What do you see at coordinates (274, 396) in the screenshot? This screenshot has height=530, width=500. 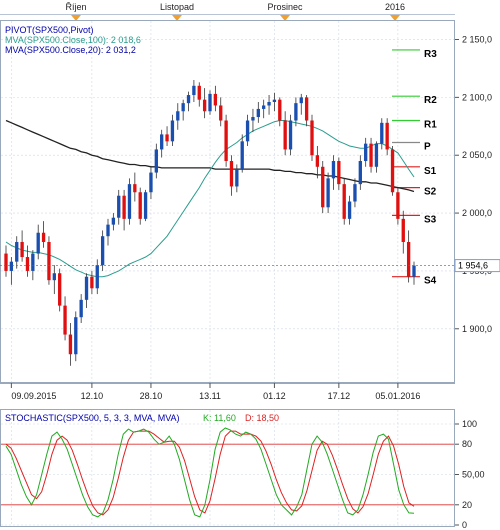 I see `x-tick-label: 01.12` at bounding box center [274, 396].